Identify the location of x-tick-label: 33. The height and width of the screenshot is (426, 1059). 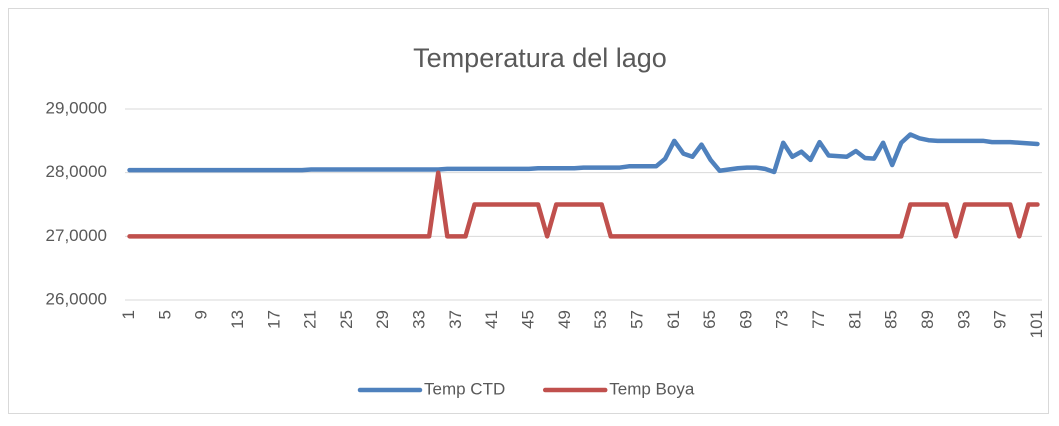
(419, 319).